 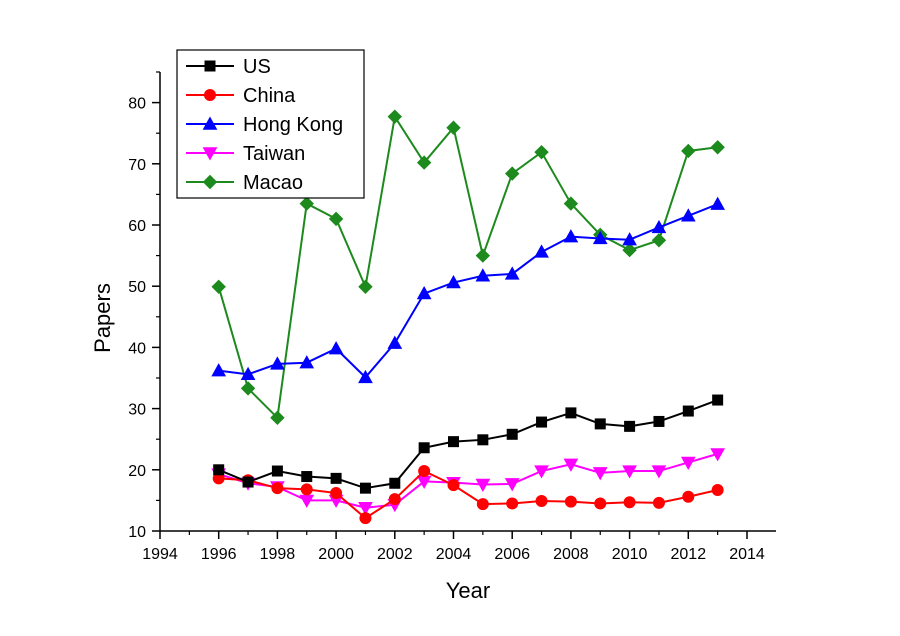 What do you see at coordinates (512, 554) in the screenshot?
I see `x-tick-label: 2006` at bounding box center [512, 554].